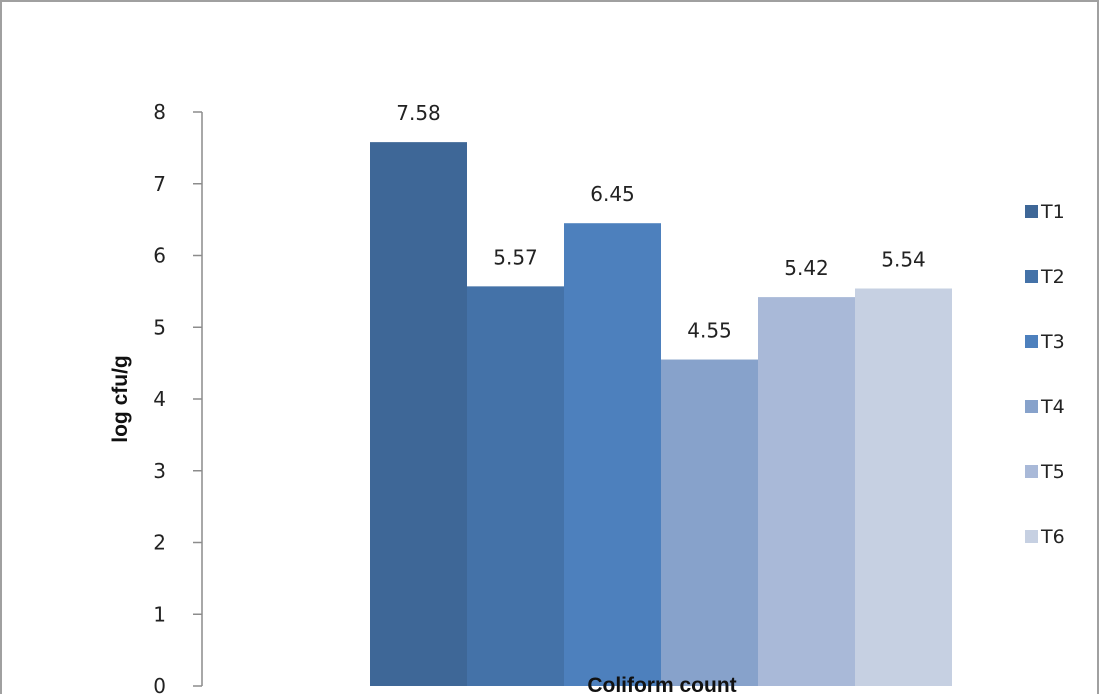 Image resolution: width=1099 pixels, height=696 pixels. What do you see at coordinates (806, 491) in the screenshot?
I see `bar-t5` at bounding box center [806, 491].